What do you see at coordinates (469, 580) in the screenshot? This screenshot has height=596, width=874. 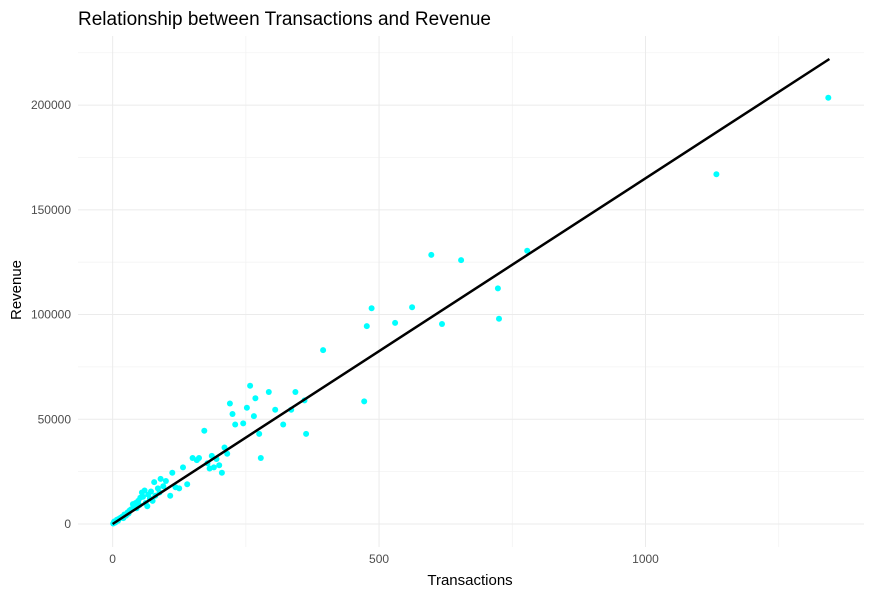 I see `x-axis-title: Transactions` at bounding box center [469, 580].